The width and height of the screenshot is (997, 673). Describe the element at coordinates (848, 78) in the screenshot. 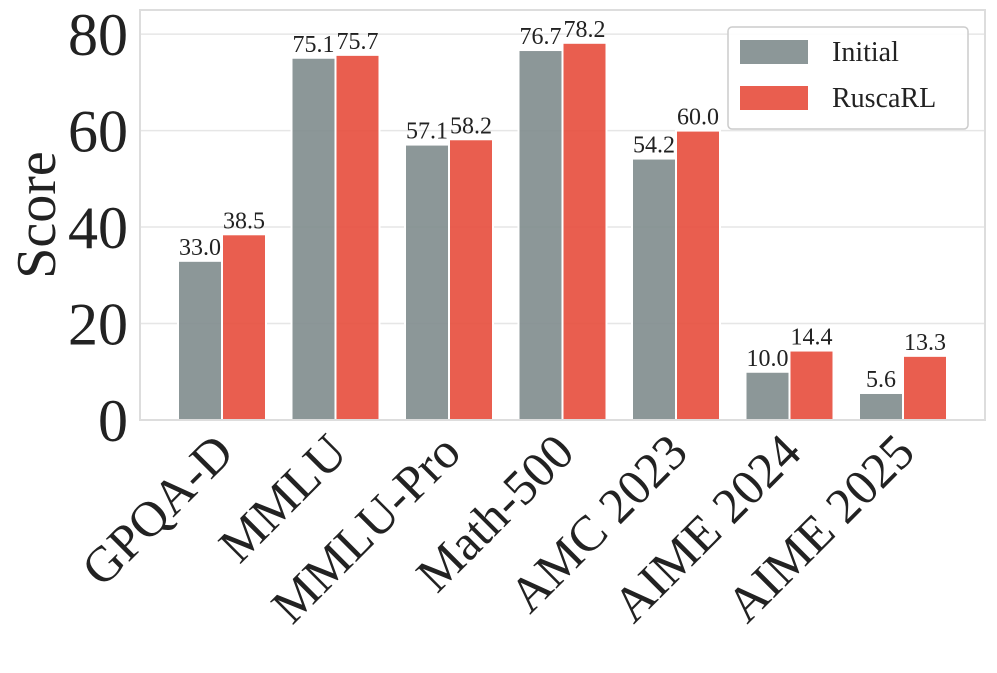

I see `legend: Initial RuscaRL` at that location.